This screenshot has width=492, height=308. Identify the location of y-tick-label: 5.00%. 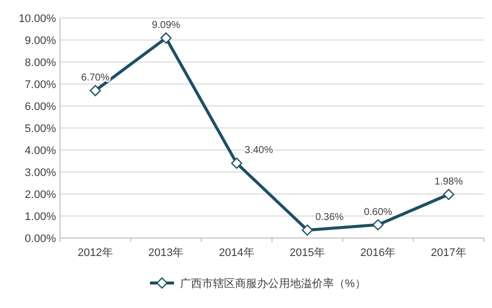
(40, 129).